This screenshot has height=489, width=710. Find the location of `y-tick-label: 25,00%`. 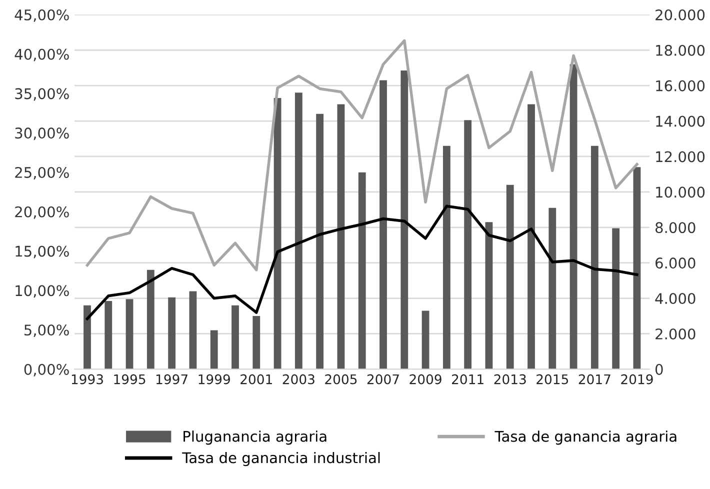

y-tick-label: 25,00% is located at coordinates (42, 173).